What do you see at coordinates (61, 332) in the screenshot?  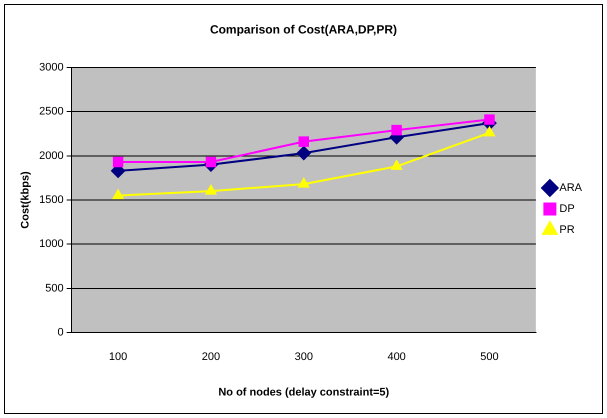 I see `y-tick-label: 0` at bounding box center [61, 332].